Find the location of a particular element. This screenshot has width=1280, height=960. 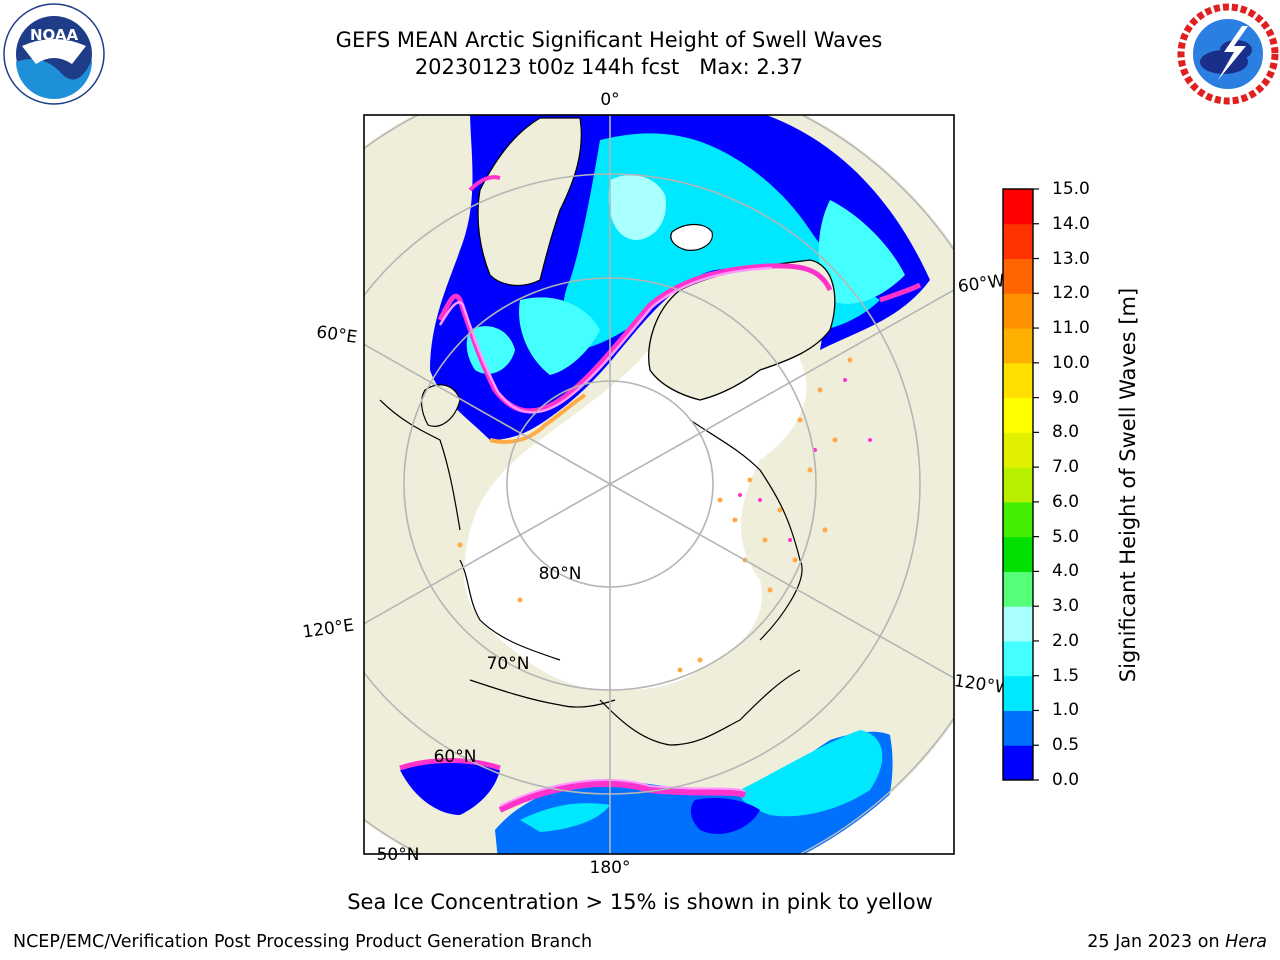

swell-okhotsk is located at coordinates (450, 788).